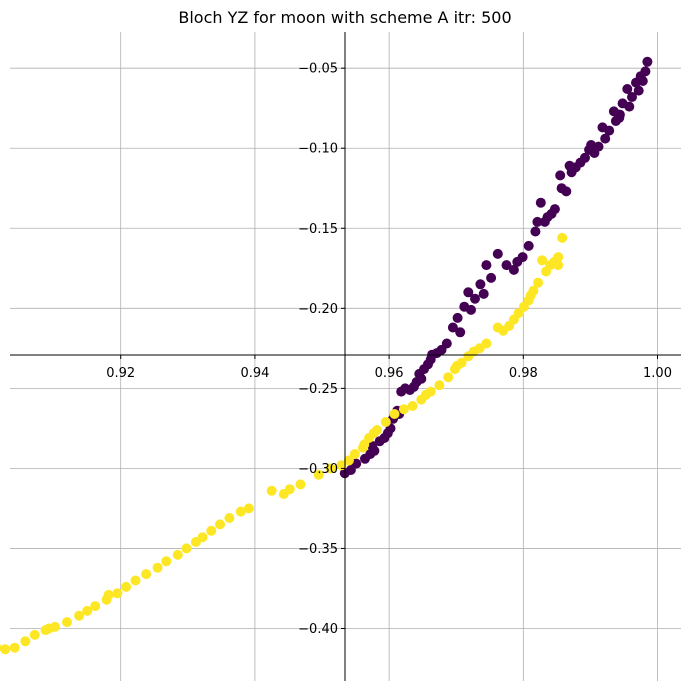 The image size is (689, 690). I want to click on x-tick-label: 0.94, so click(254, 373).